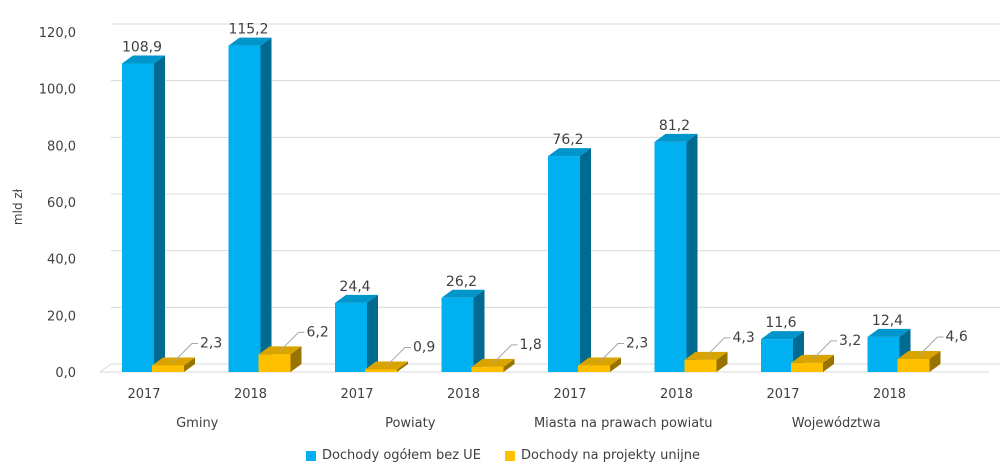 The width and height of the screenshot is (1006, 465). I want to click on y-tick-label: 20,0, so click(61, 316).